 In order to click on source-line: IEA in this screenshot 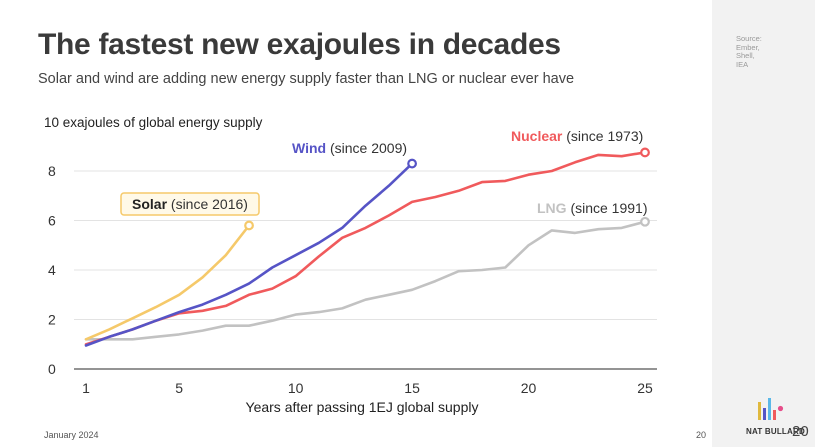, I will do `click(742, 64)`.